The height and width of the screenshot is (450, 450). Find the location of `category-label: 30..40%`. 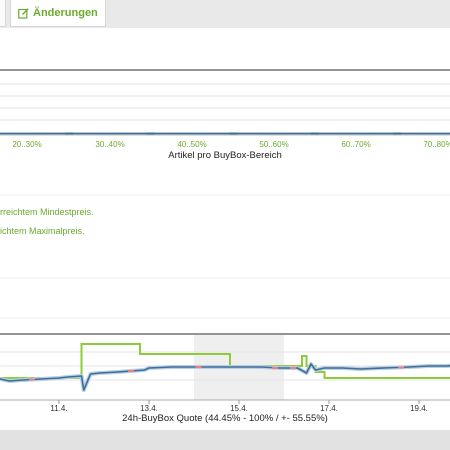

category-label: 30..40% is located at coordinates (110, 144).